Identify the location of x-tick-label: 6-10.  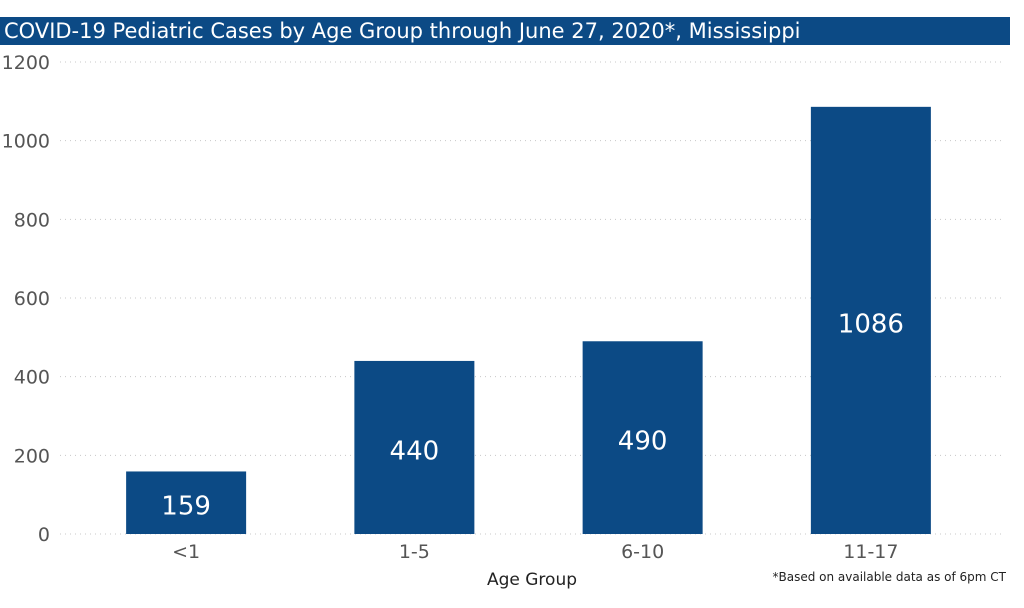
(642, 552).